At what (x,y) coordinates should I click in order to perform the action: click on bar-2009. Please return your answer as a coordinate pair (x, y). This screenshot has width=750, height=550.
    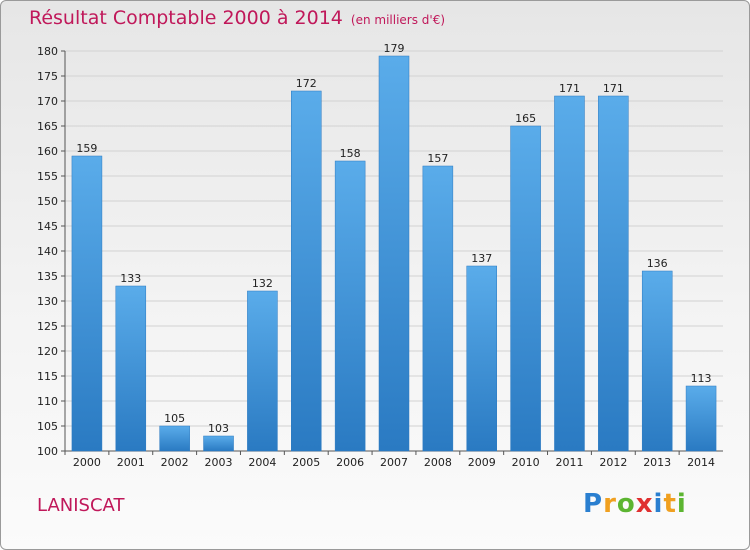
    Looking at the image, I should click on (481, 358).